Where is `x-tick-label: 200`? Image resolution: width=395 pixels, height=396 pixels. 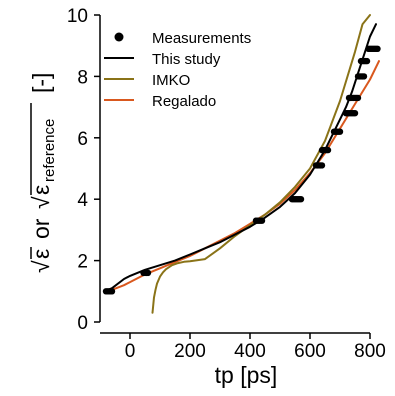 x-tick-label: 200 is located at coordinates (190, 351).